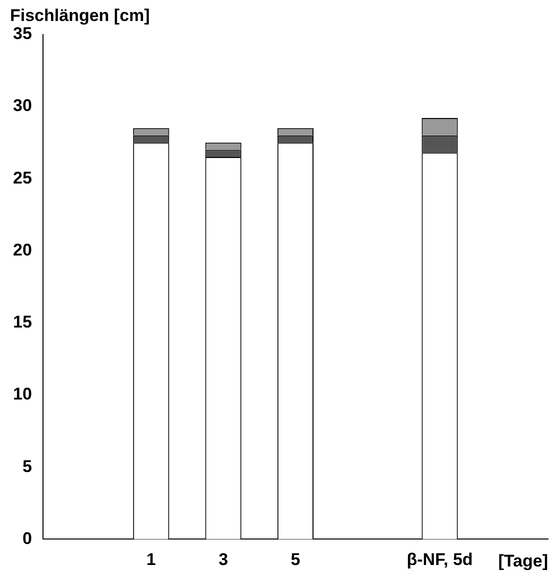 Image resolution: width=560 pixels, height=580 pixels. What do you see at coordinates (27, 538) in the screenshot?
I see `y-tick-label: 0` at bounding box center [27, 538].